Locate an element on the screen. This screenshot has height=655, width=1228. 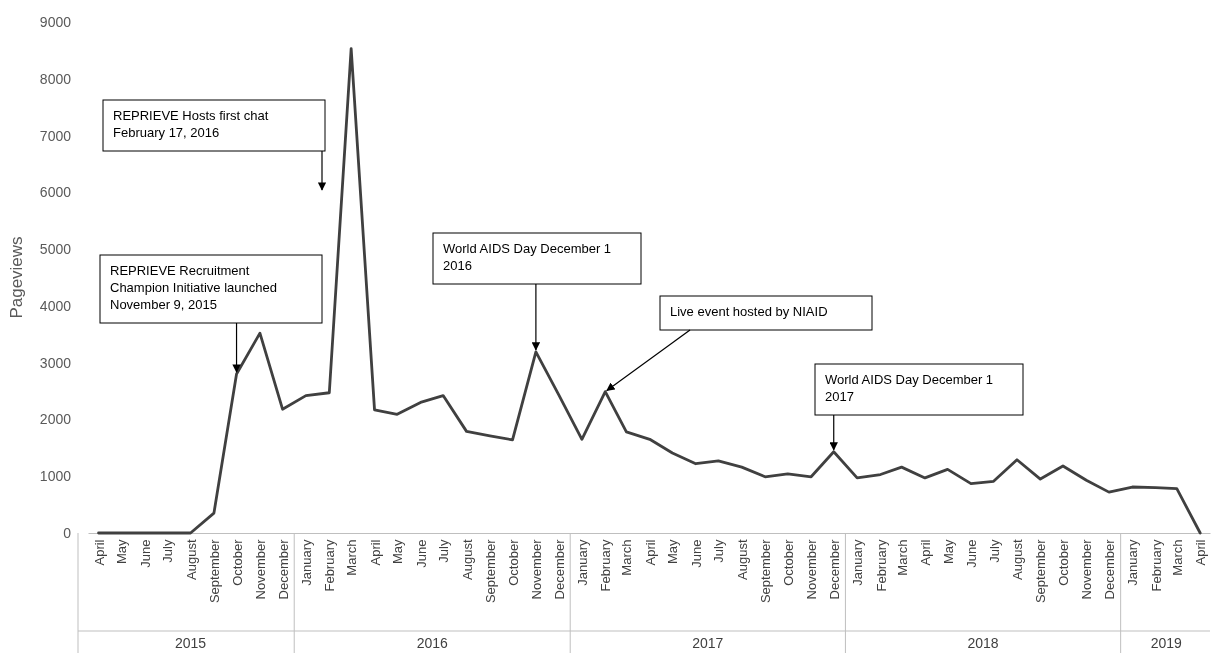
annotation: REPRIEVE Recruitment Champion Initiative launched November 9, 2015 is located at coordinates (193, 287).